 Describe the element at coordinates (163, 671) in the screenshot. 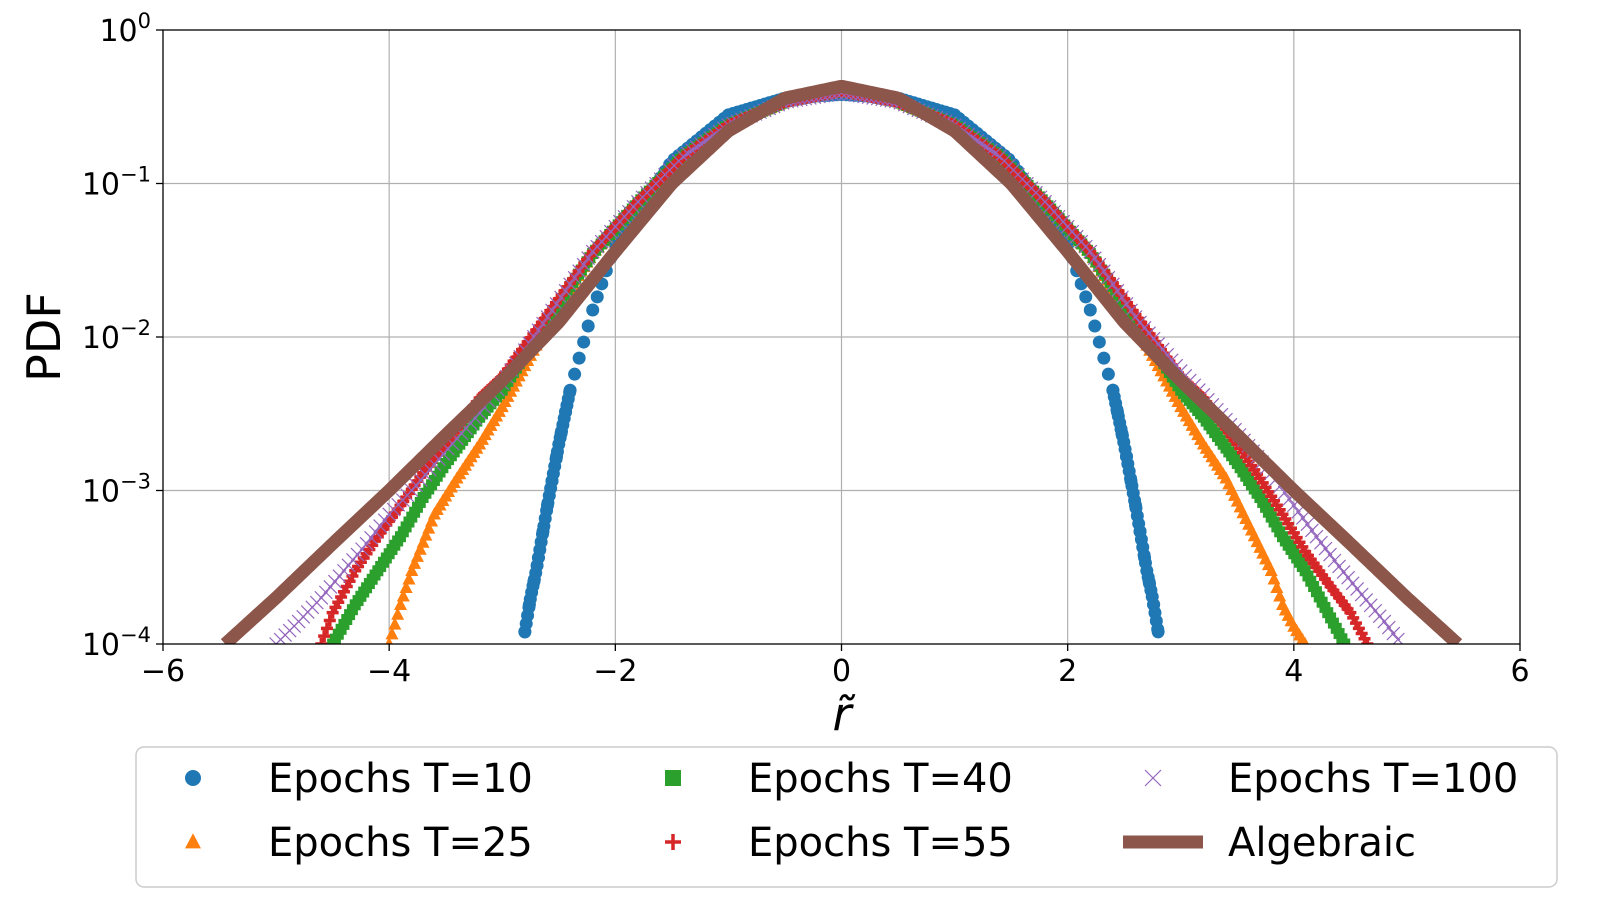

I see `x-tick-label: −6` at that location.